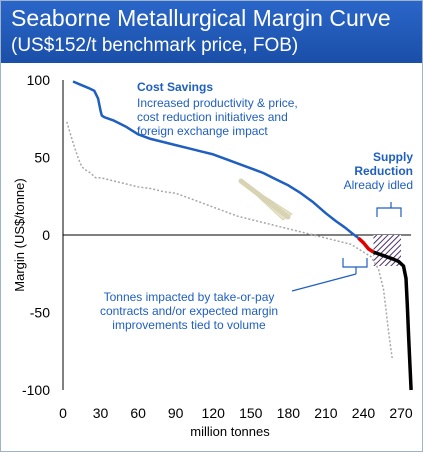 The width and height of the screenshot is (423, 452). Describe the element at coordinates (251, 413) in the screenshot. I see `x-tick-label: 150` at that location.